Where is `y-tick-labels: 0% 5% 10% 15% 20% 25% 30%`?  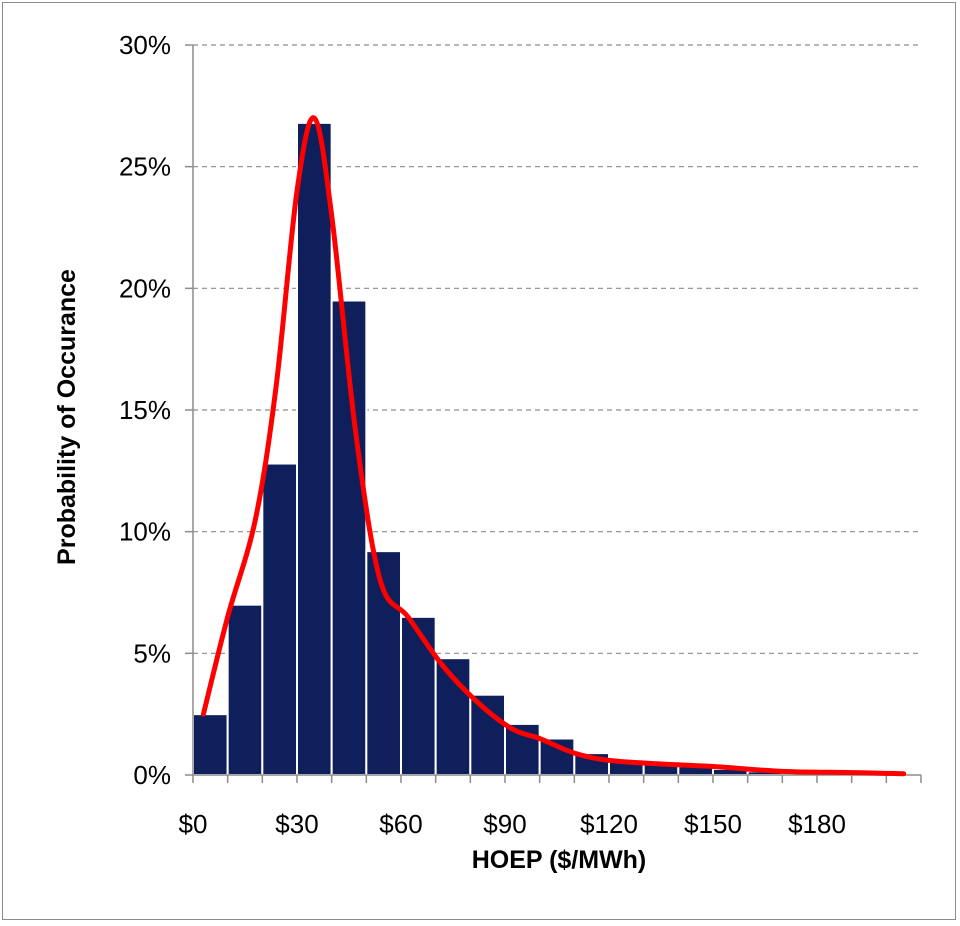 y-tick-labels: 0% 5% 10% 15% 20% 25% 30% is located at coordinates (145, 410).